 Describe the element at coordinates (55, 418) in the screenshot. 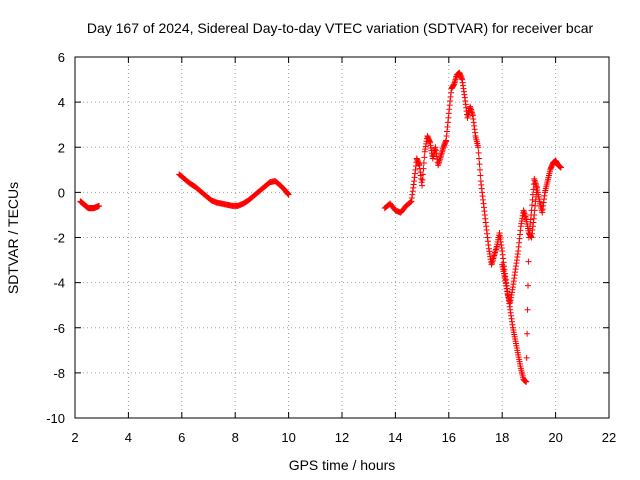

I see `y-tick-label: -10` at that location.